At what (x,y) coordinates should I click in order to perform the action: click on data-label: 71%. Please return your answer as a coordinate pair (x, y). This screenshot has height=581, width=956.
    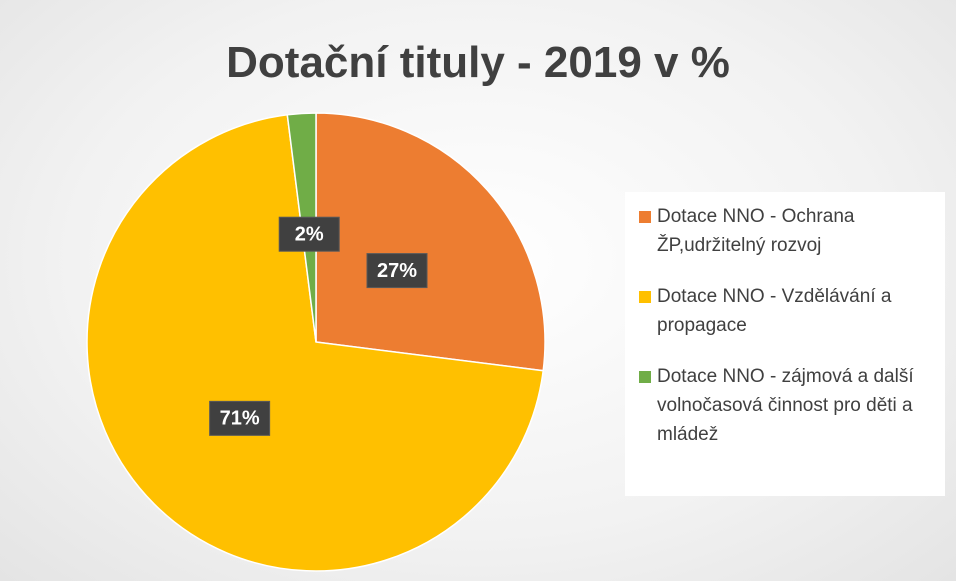
    Looking at the image, I should click on (240, 418).